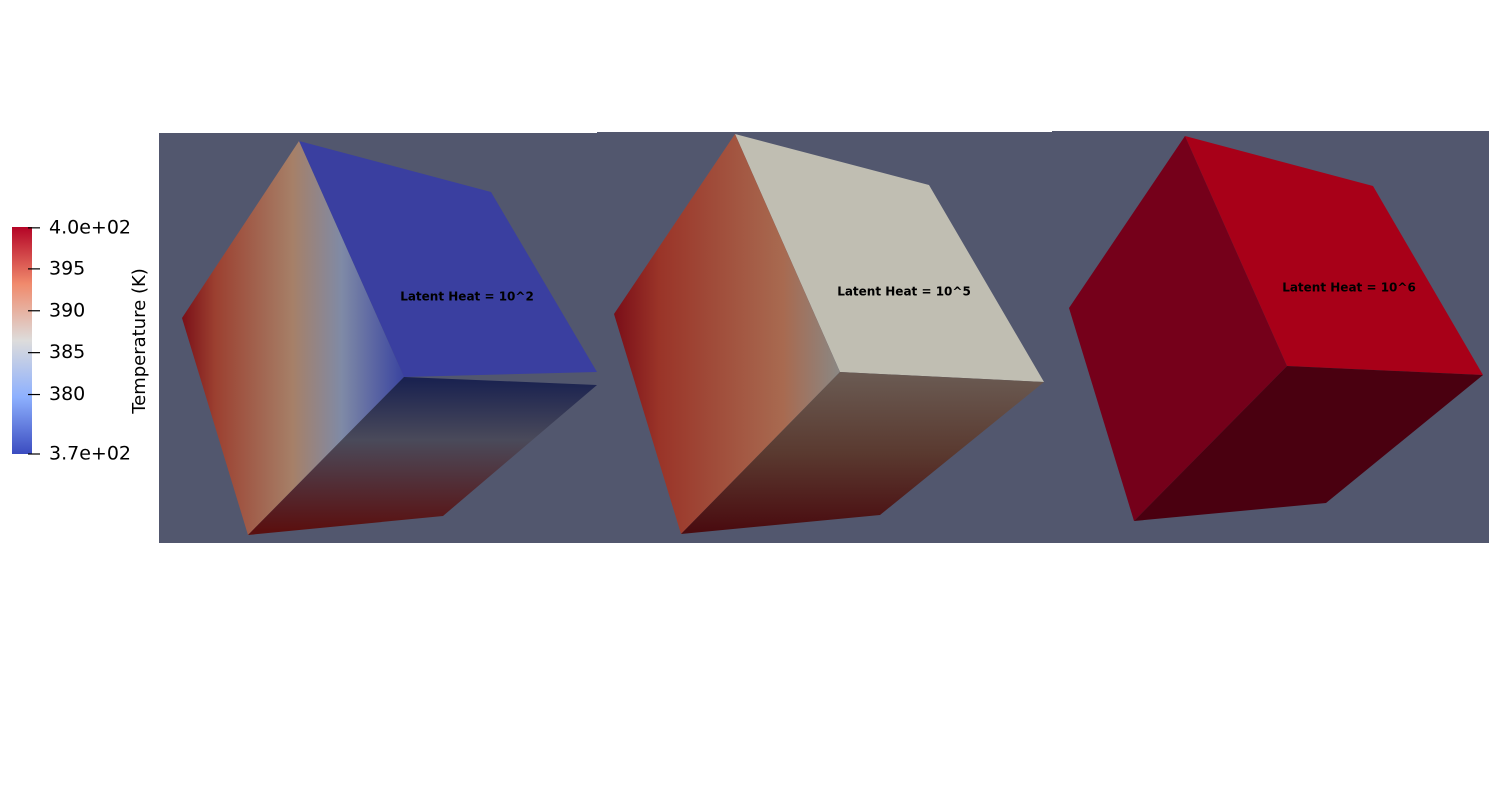 This screenshot has width=1500, height=804. What do you see at coordinates (22, 340) in the screenshot?
I see `colorbar` at bounding box center [22, 340].